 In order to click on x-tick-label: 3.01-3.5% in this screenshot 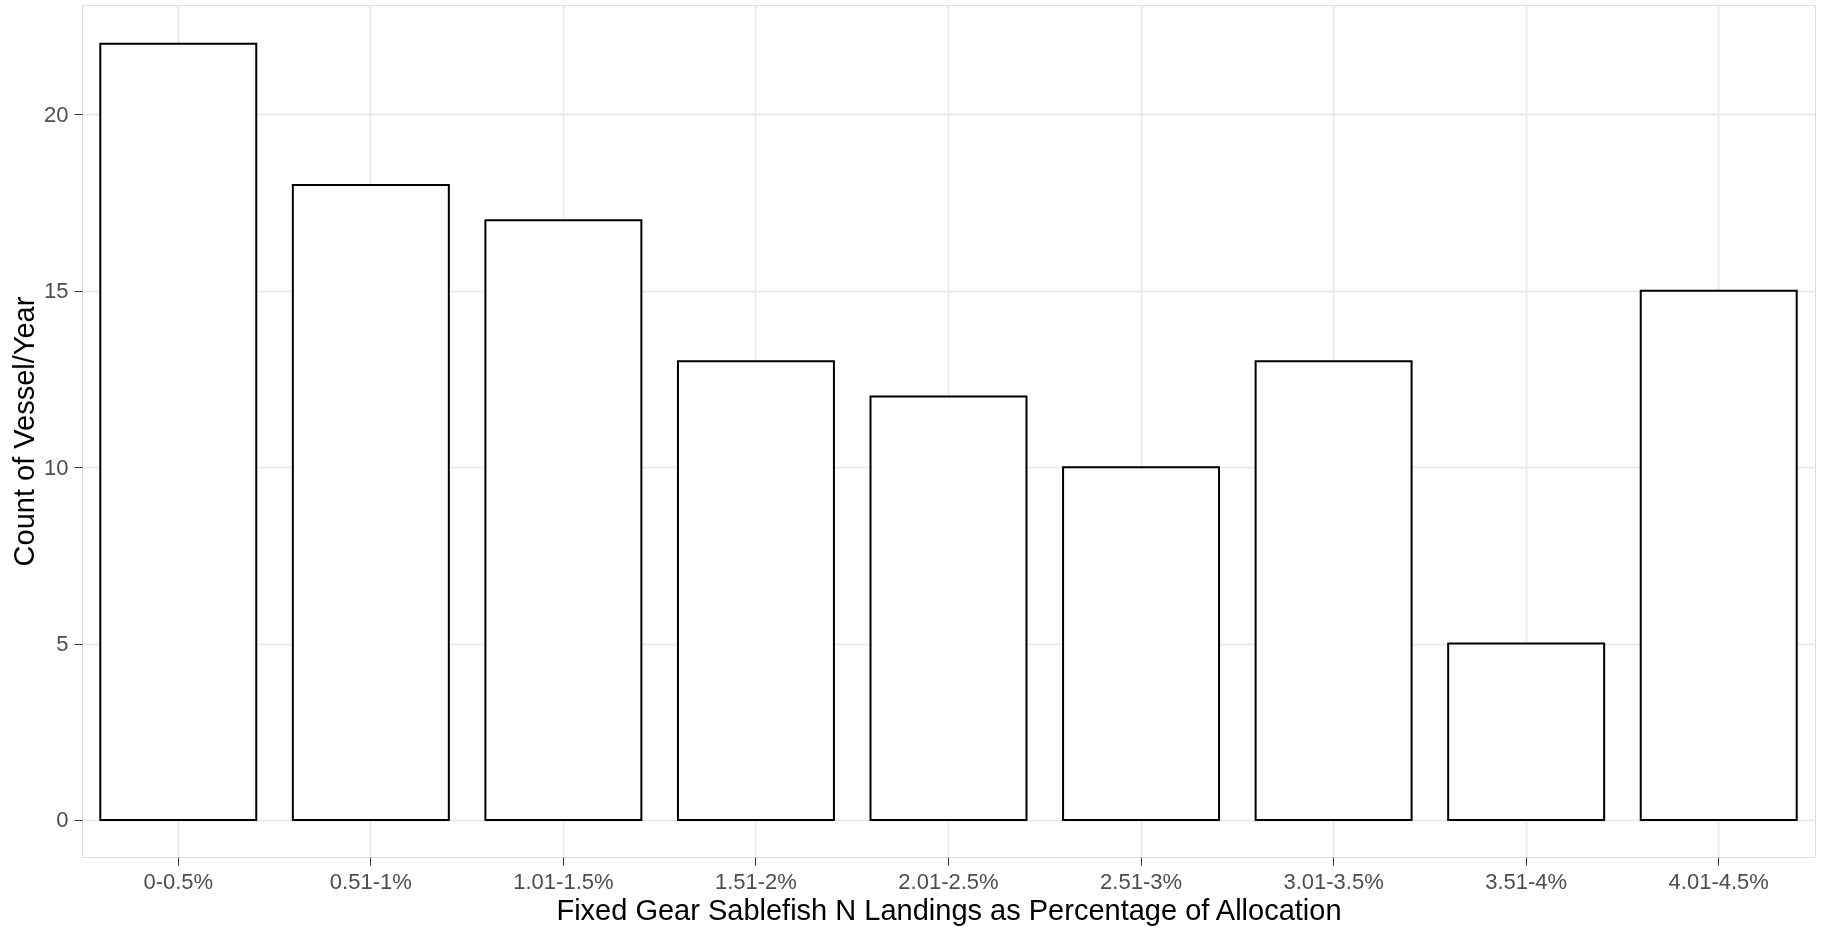, I will do `click(1333, 881)`.